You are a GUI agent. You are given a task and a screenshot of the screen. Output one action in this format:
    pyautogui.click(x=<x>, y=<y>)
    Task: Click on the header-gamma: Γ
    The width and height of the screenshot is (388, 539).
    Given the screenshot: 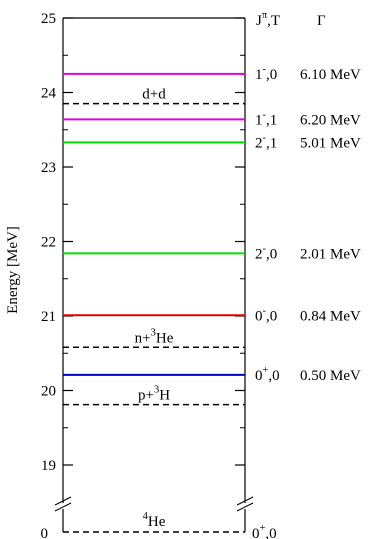 What is the action you would take?
    pyautogui.click(x=321, y=21)
    